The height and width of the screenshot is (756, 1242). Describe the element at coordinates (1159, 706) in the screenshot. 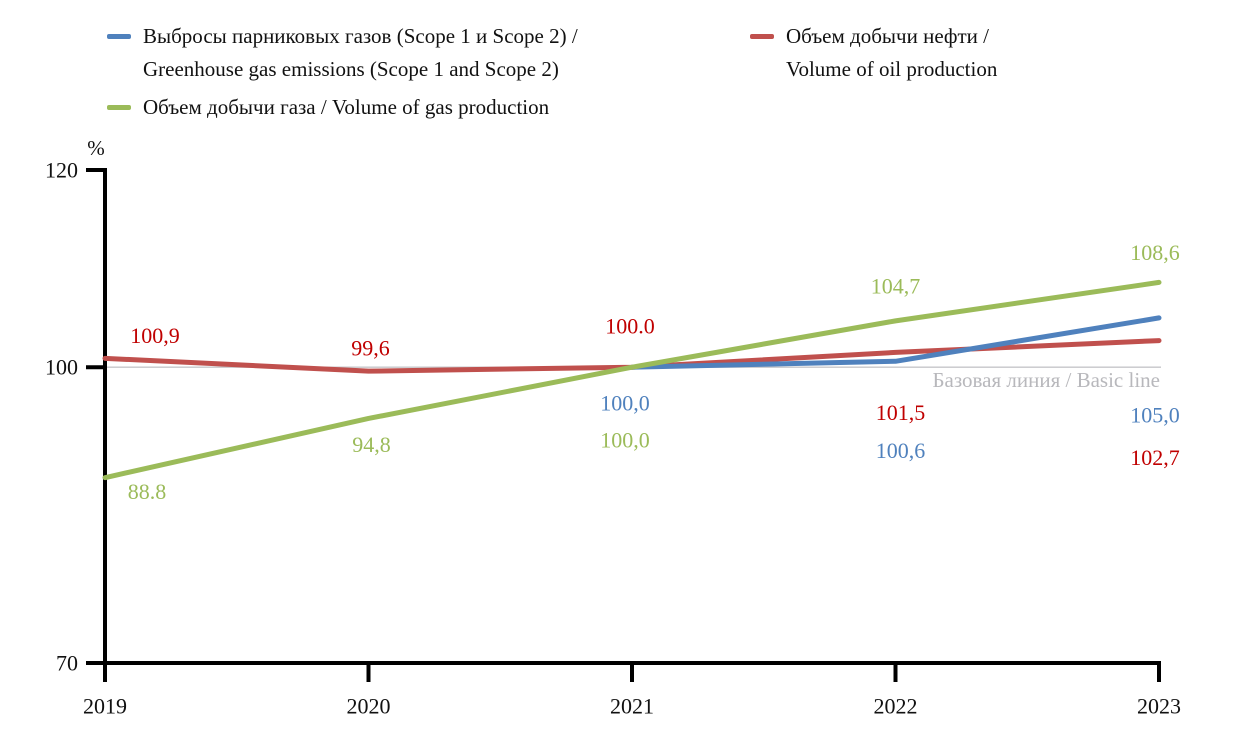

I see `x-tick-label-2023: 2023` at that location.